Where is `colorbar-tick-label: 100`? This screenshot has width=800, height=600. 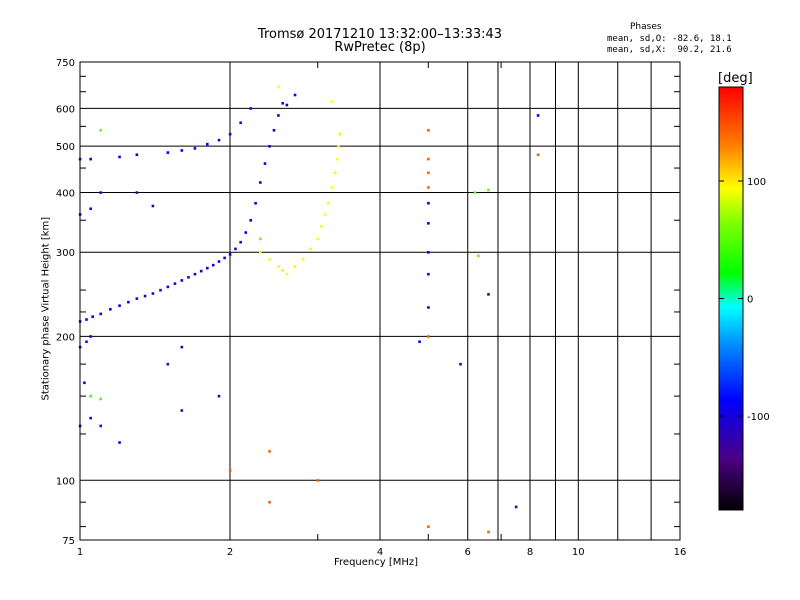
colorbar-tick-label: 100 is located at coordinates (756, 182).